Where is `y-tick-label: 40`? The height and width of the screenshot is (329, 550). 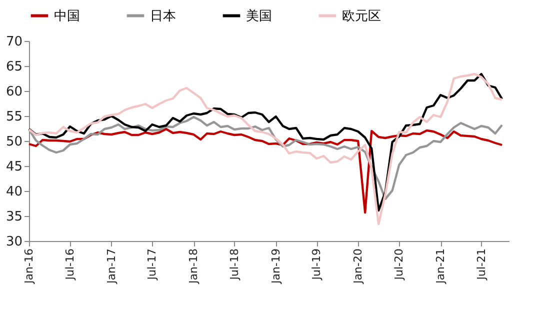
y-tick-label: 40 is located at coordinates (14, 192).